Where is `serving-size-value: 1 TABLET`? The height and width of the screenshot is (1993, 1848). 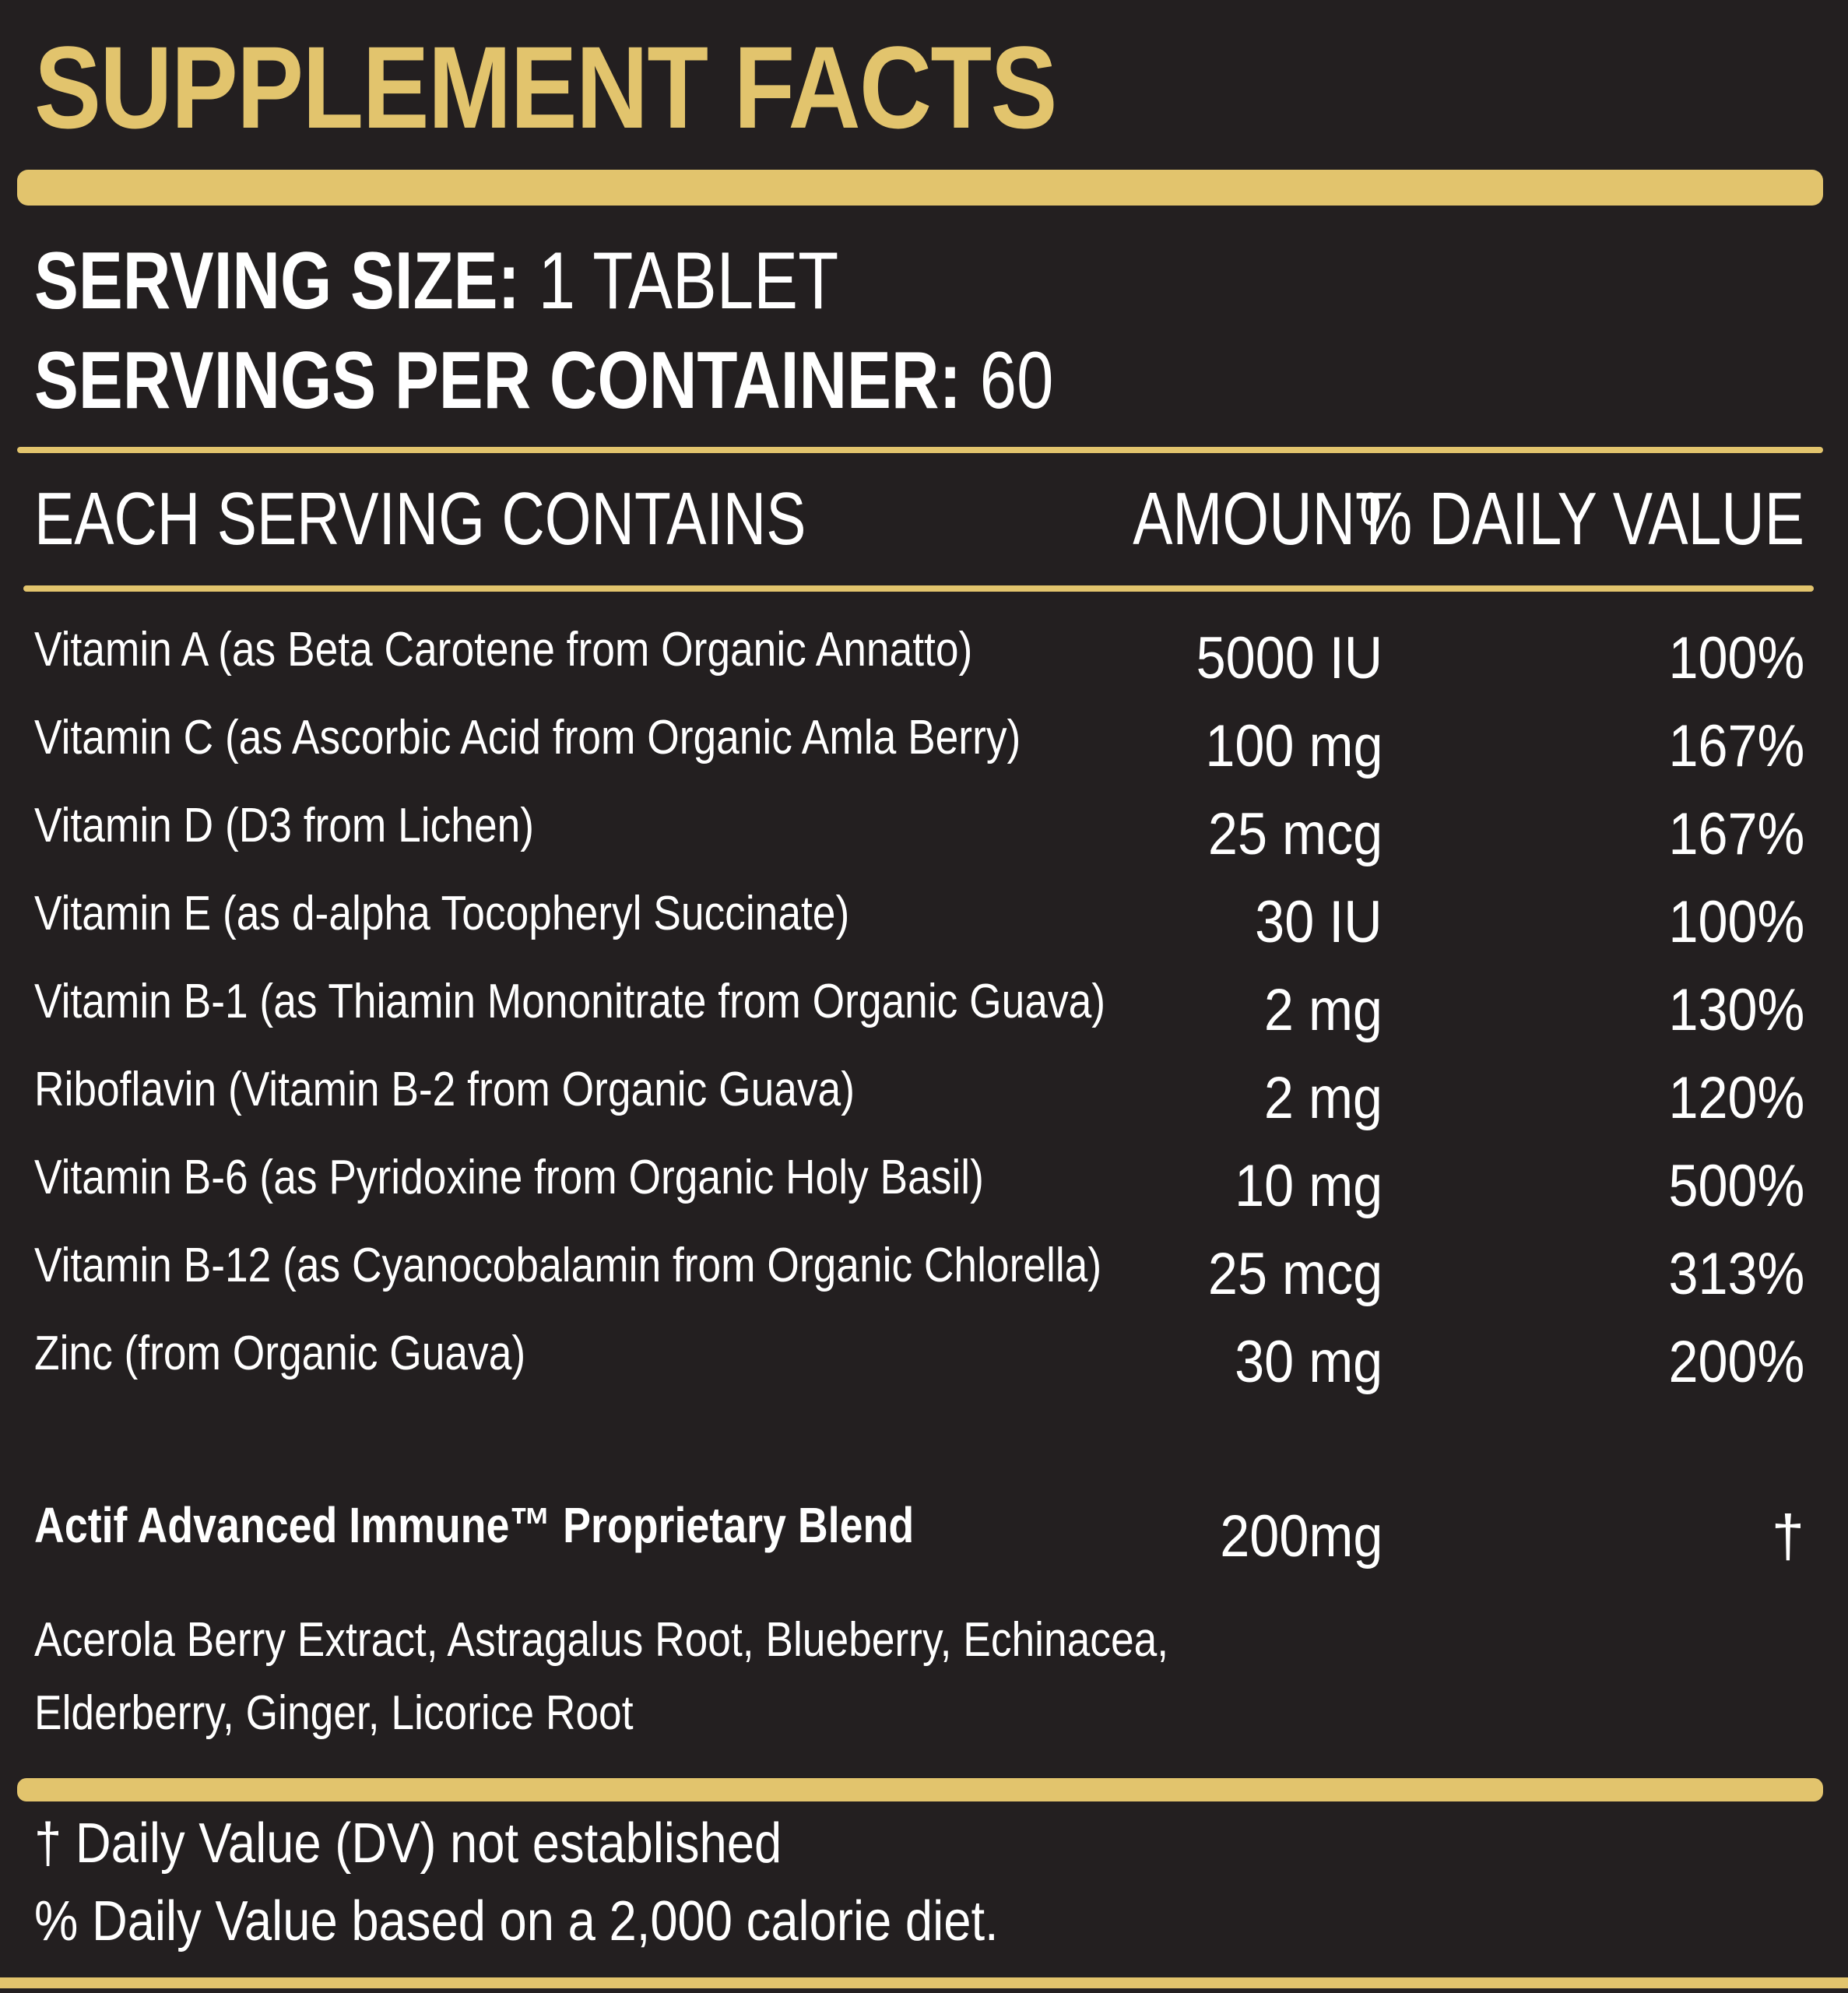 serving-size-value: 1 TABLET is located at coordinates (688, 281).